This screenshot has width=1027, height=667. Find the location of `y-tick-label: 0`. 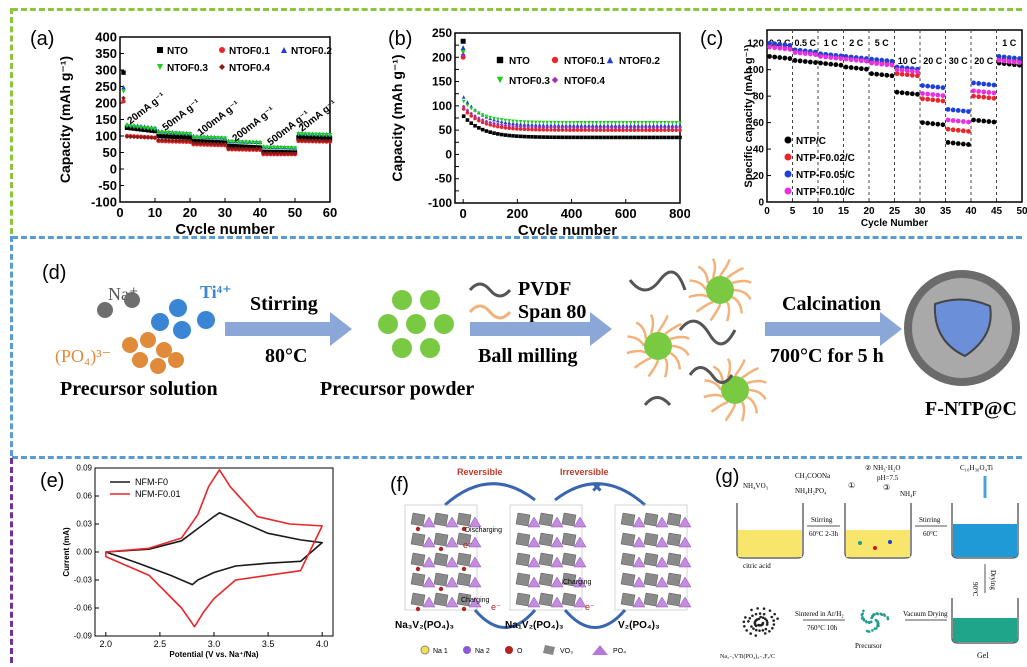

y-tick-label: 0 is located at coordinates (761, 202).